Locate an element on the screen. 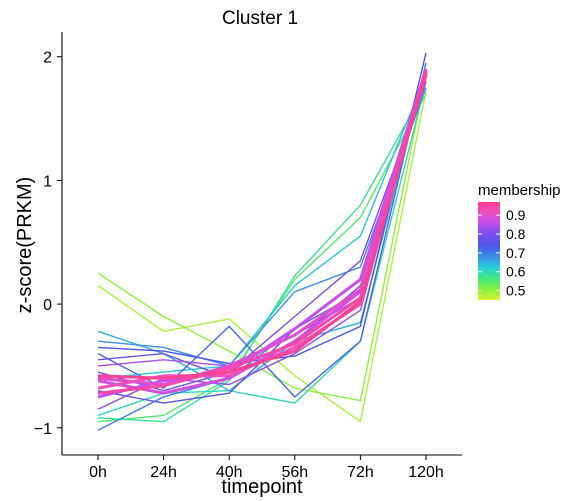  legend-tick-label: 0.9 is located at coordinates (516, 215).